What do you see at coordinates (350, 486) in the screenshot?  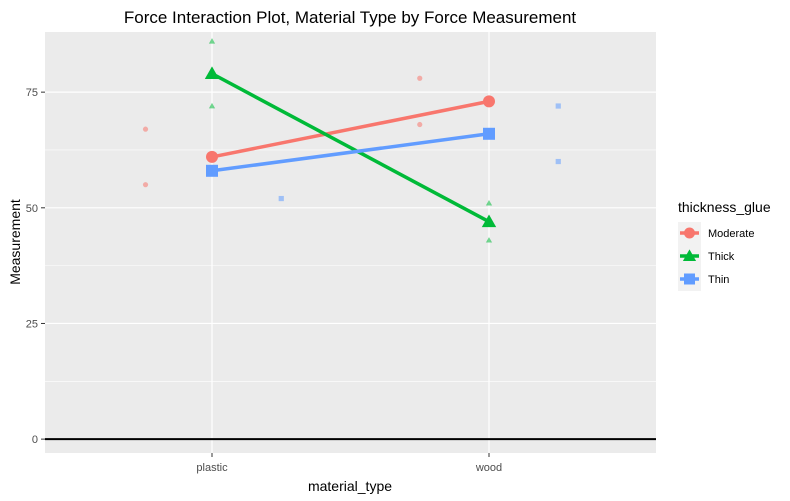 I see `x-axis-title: material_type` at bounding box center [350, 486].